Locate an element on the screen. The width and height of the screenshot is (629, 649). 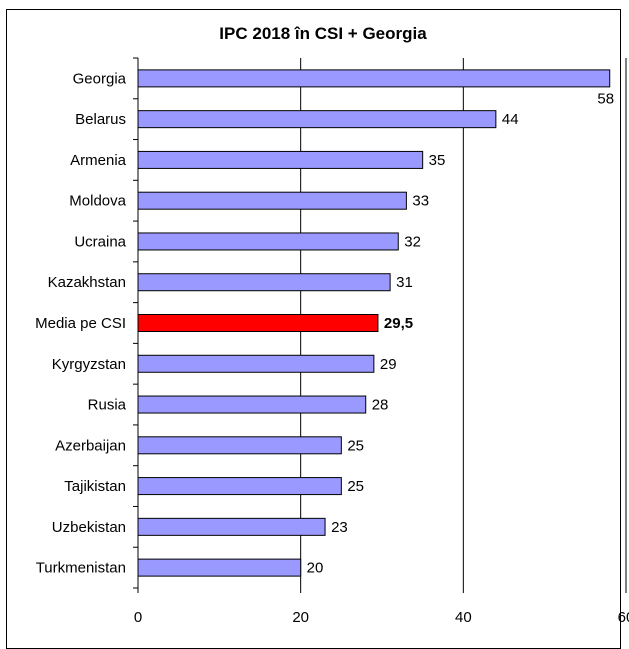
category-label: Georgia is located at coordinates (100, 78).